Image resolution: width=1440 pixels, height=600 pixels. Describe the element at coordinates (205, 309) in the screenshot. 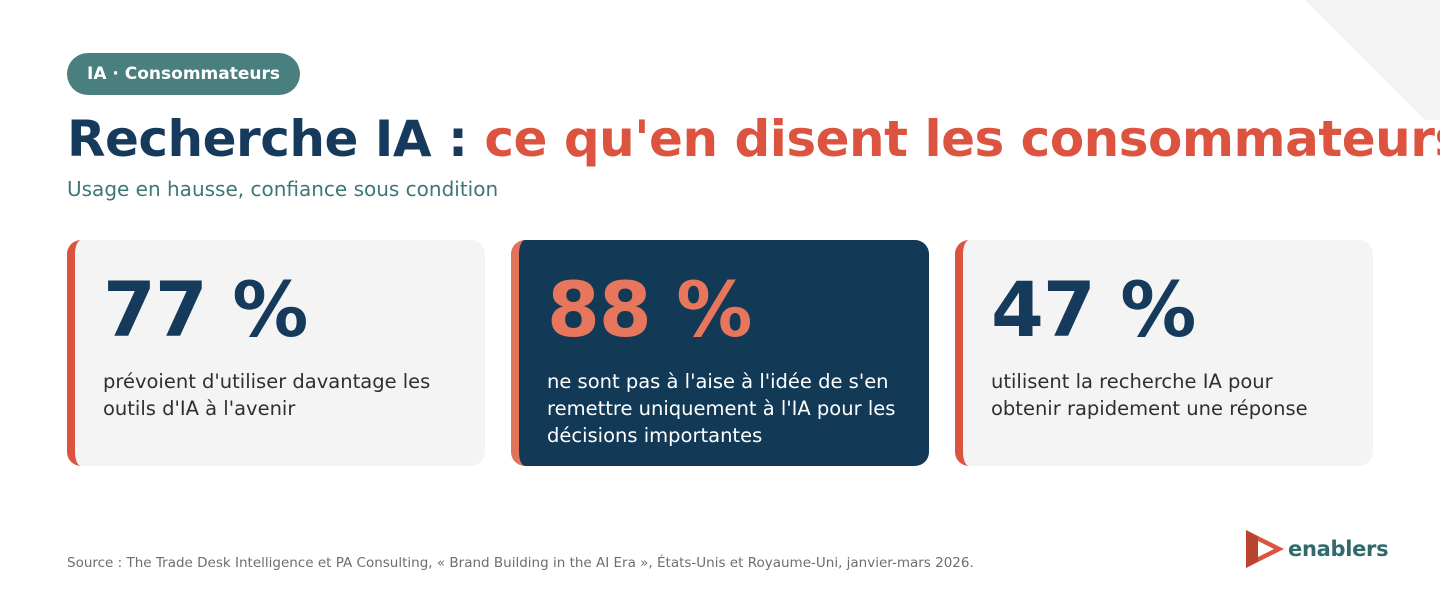

I see `stat-value: 77 %` at that location.